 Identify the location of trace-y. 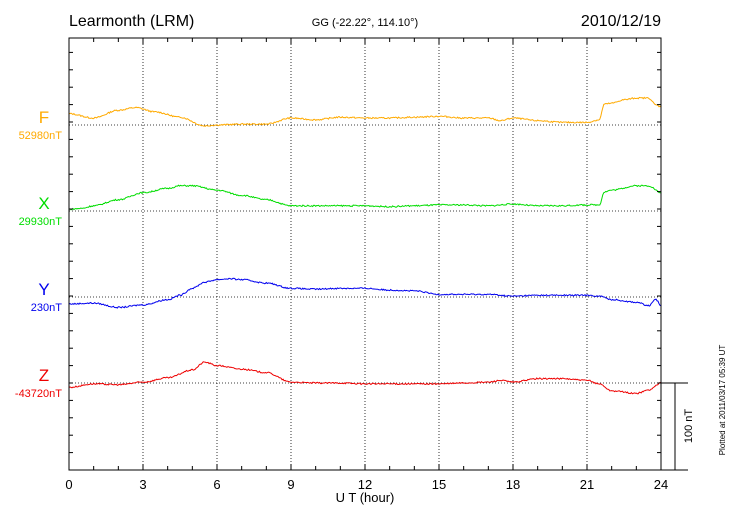
(365, 293).